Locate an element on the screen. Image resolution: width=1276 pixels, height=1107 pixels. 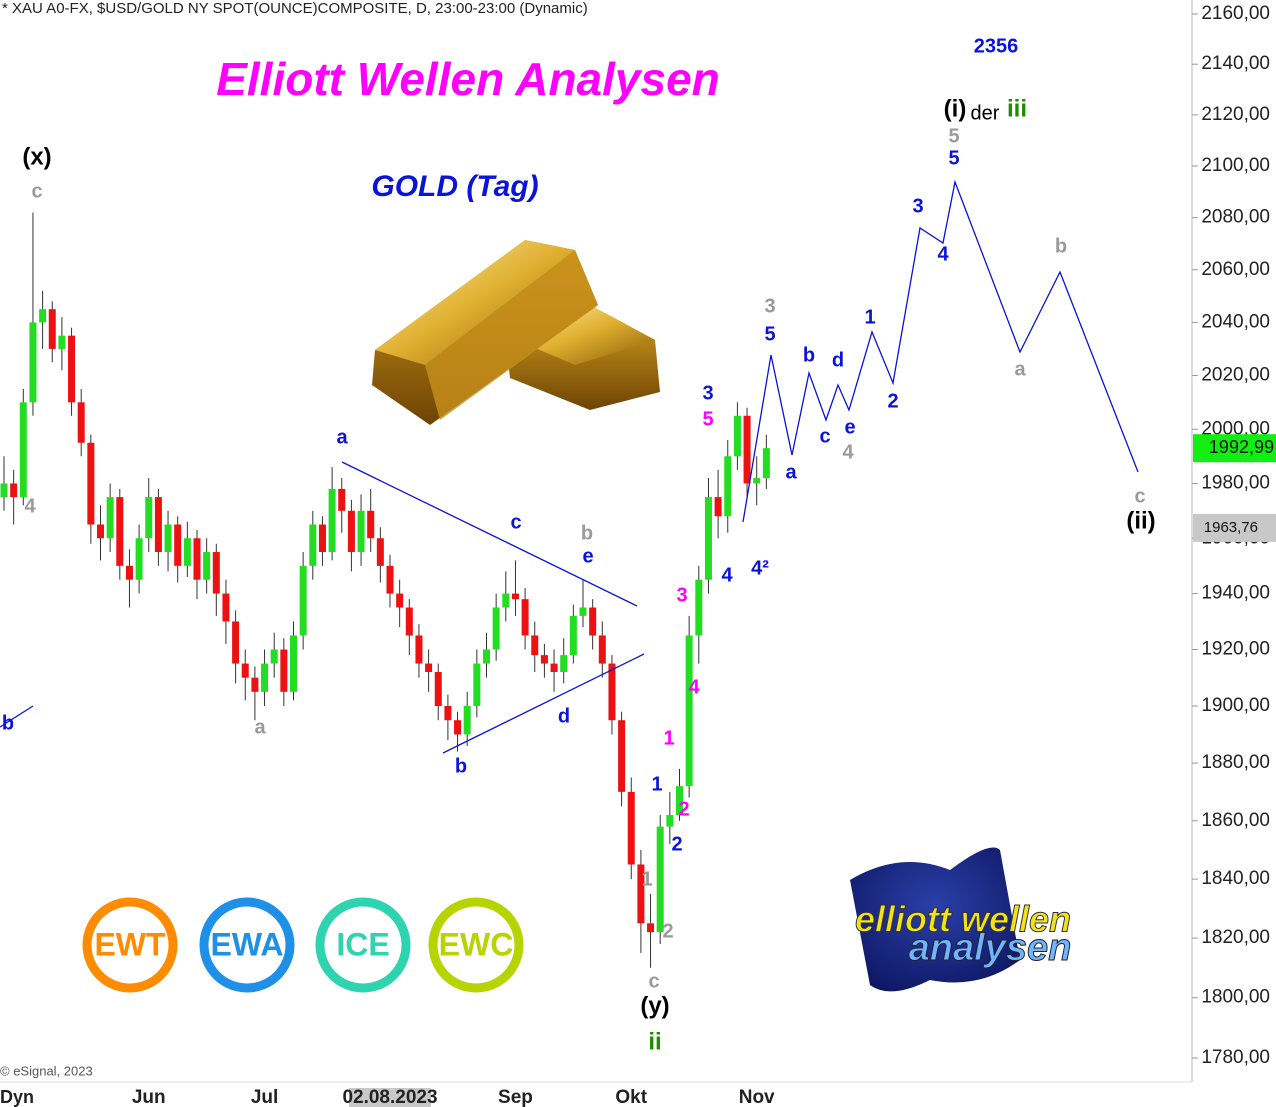
x-tick-label: Jul is located at coordinates (264, 1097).